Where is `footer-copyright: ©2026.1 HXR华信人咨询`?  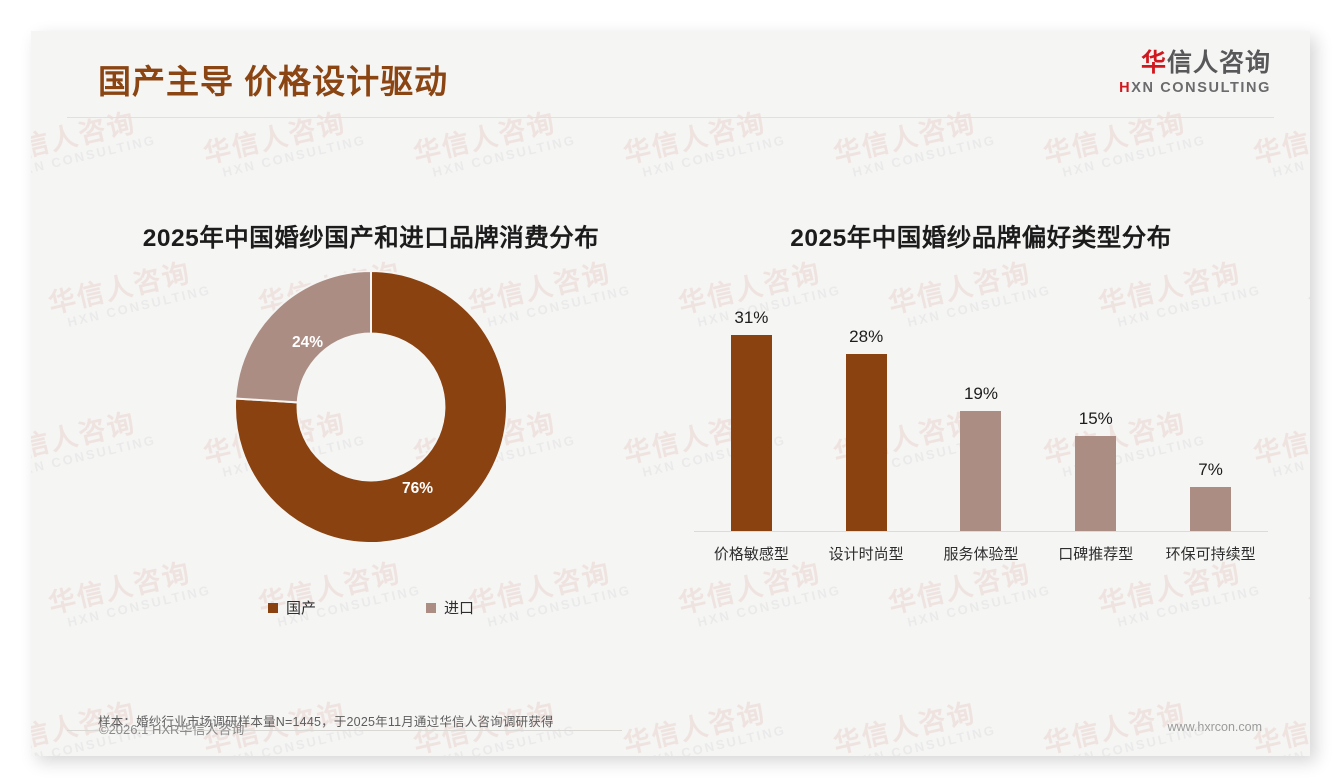 footer-copyright: ©2026.1 HXR华信人咨询 is located at coordinates (172, 729).